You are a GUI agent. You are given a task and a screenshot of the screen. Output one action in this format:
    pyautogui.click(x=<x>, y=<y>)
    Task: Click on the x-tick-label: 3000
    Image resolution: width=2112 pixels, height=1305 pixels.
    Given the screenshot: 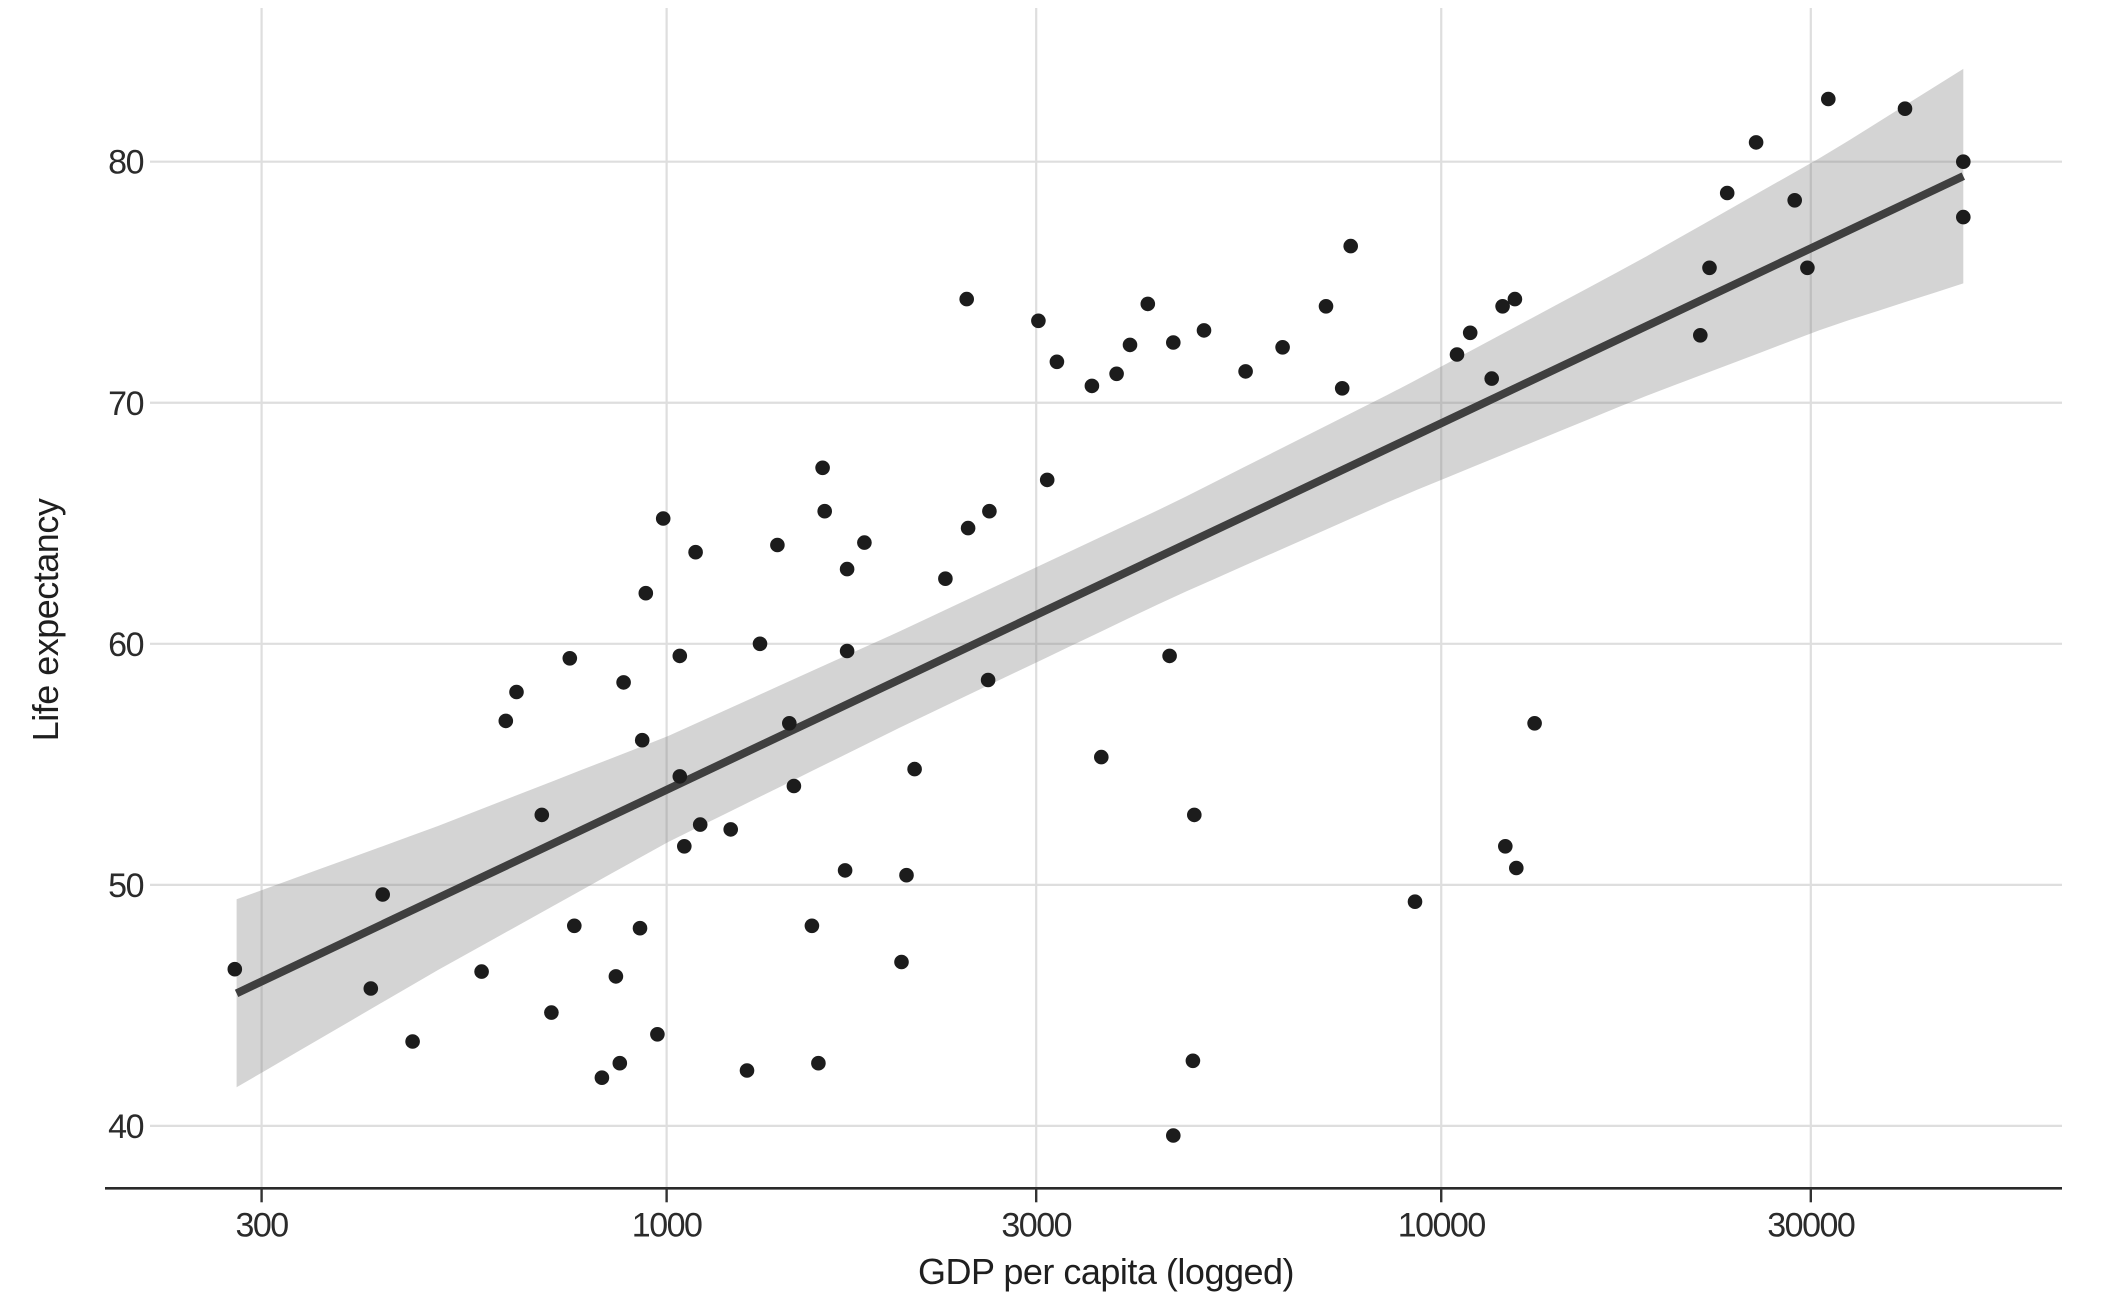 What is the action you would take?
    pyautogui.click(x=1036, y=1225)
    